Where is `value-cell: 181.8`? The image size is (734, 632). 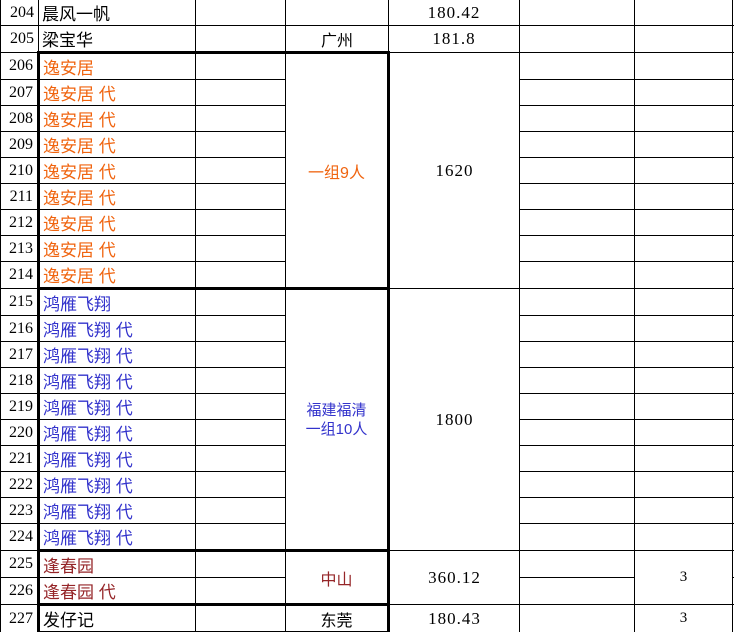 value-cell: 181.8 is located at coordinates (454, 39).